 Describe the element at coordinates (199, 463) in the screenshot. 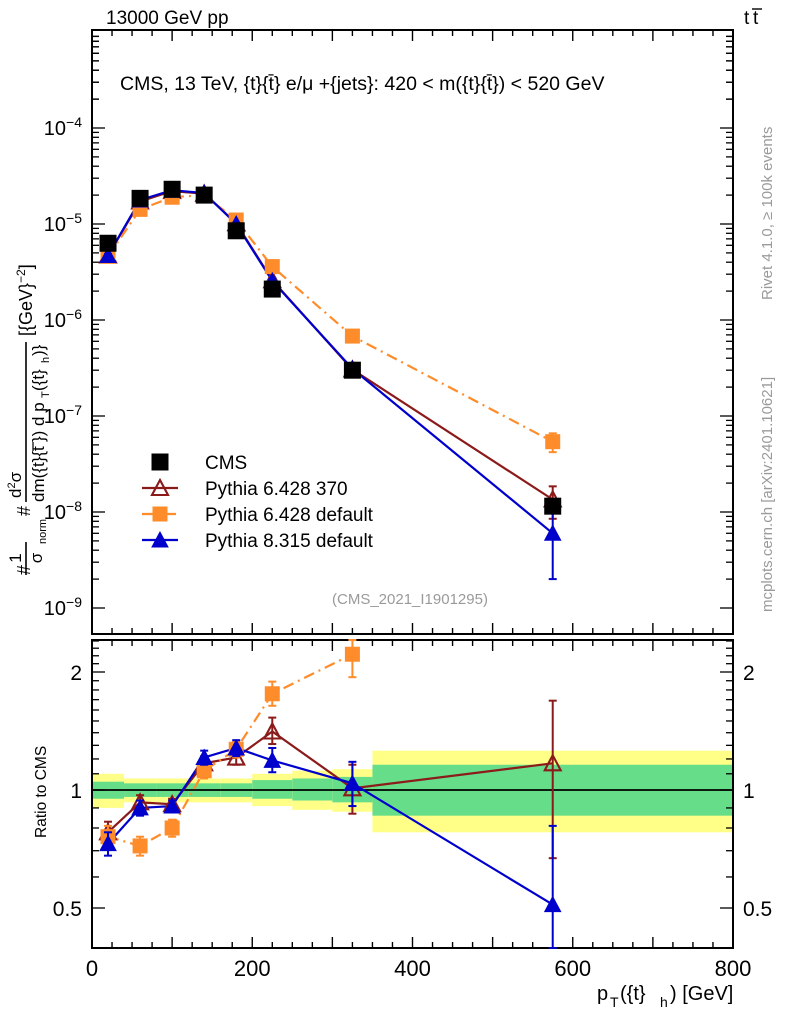

I see `legend-entry: CMS` at that location.